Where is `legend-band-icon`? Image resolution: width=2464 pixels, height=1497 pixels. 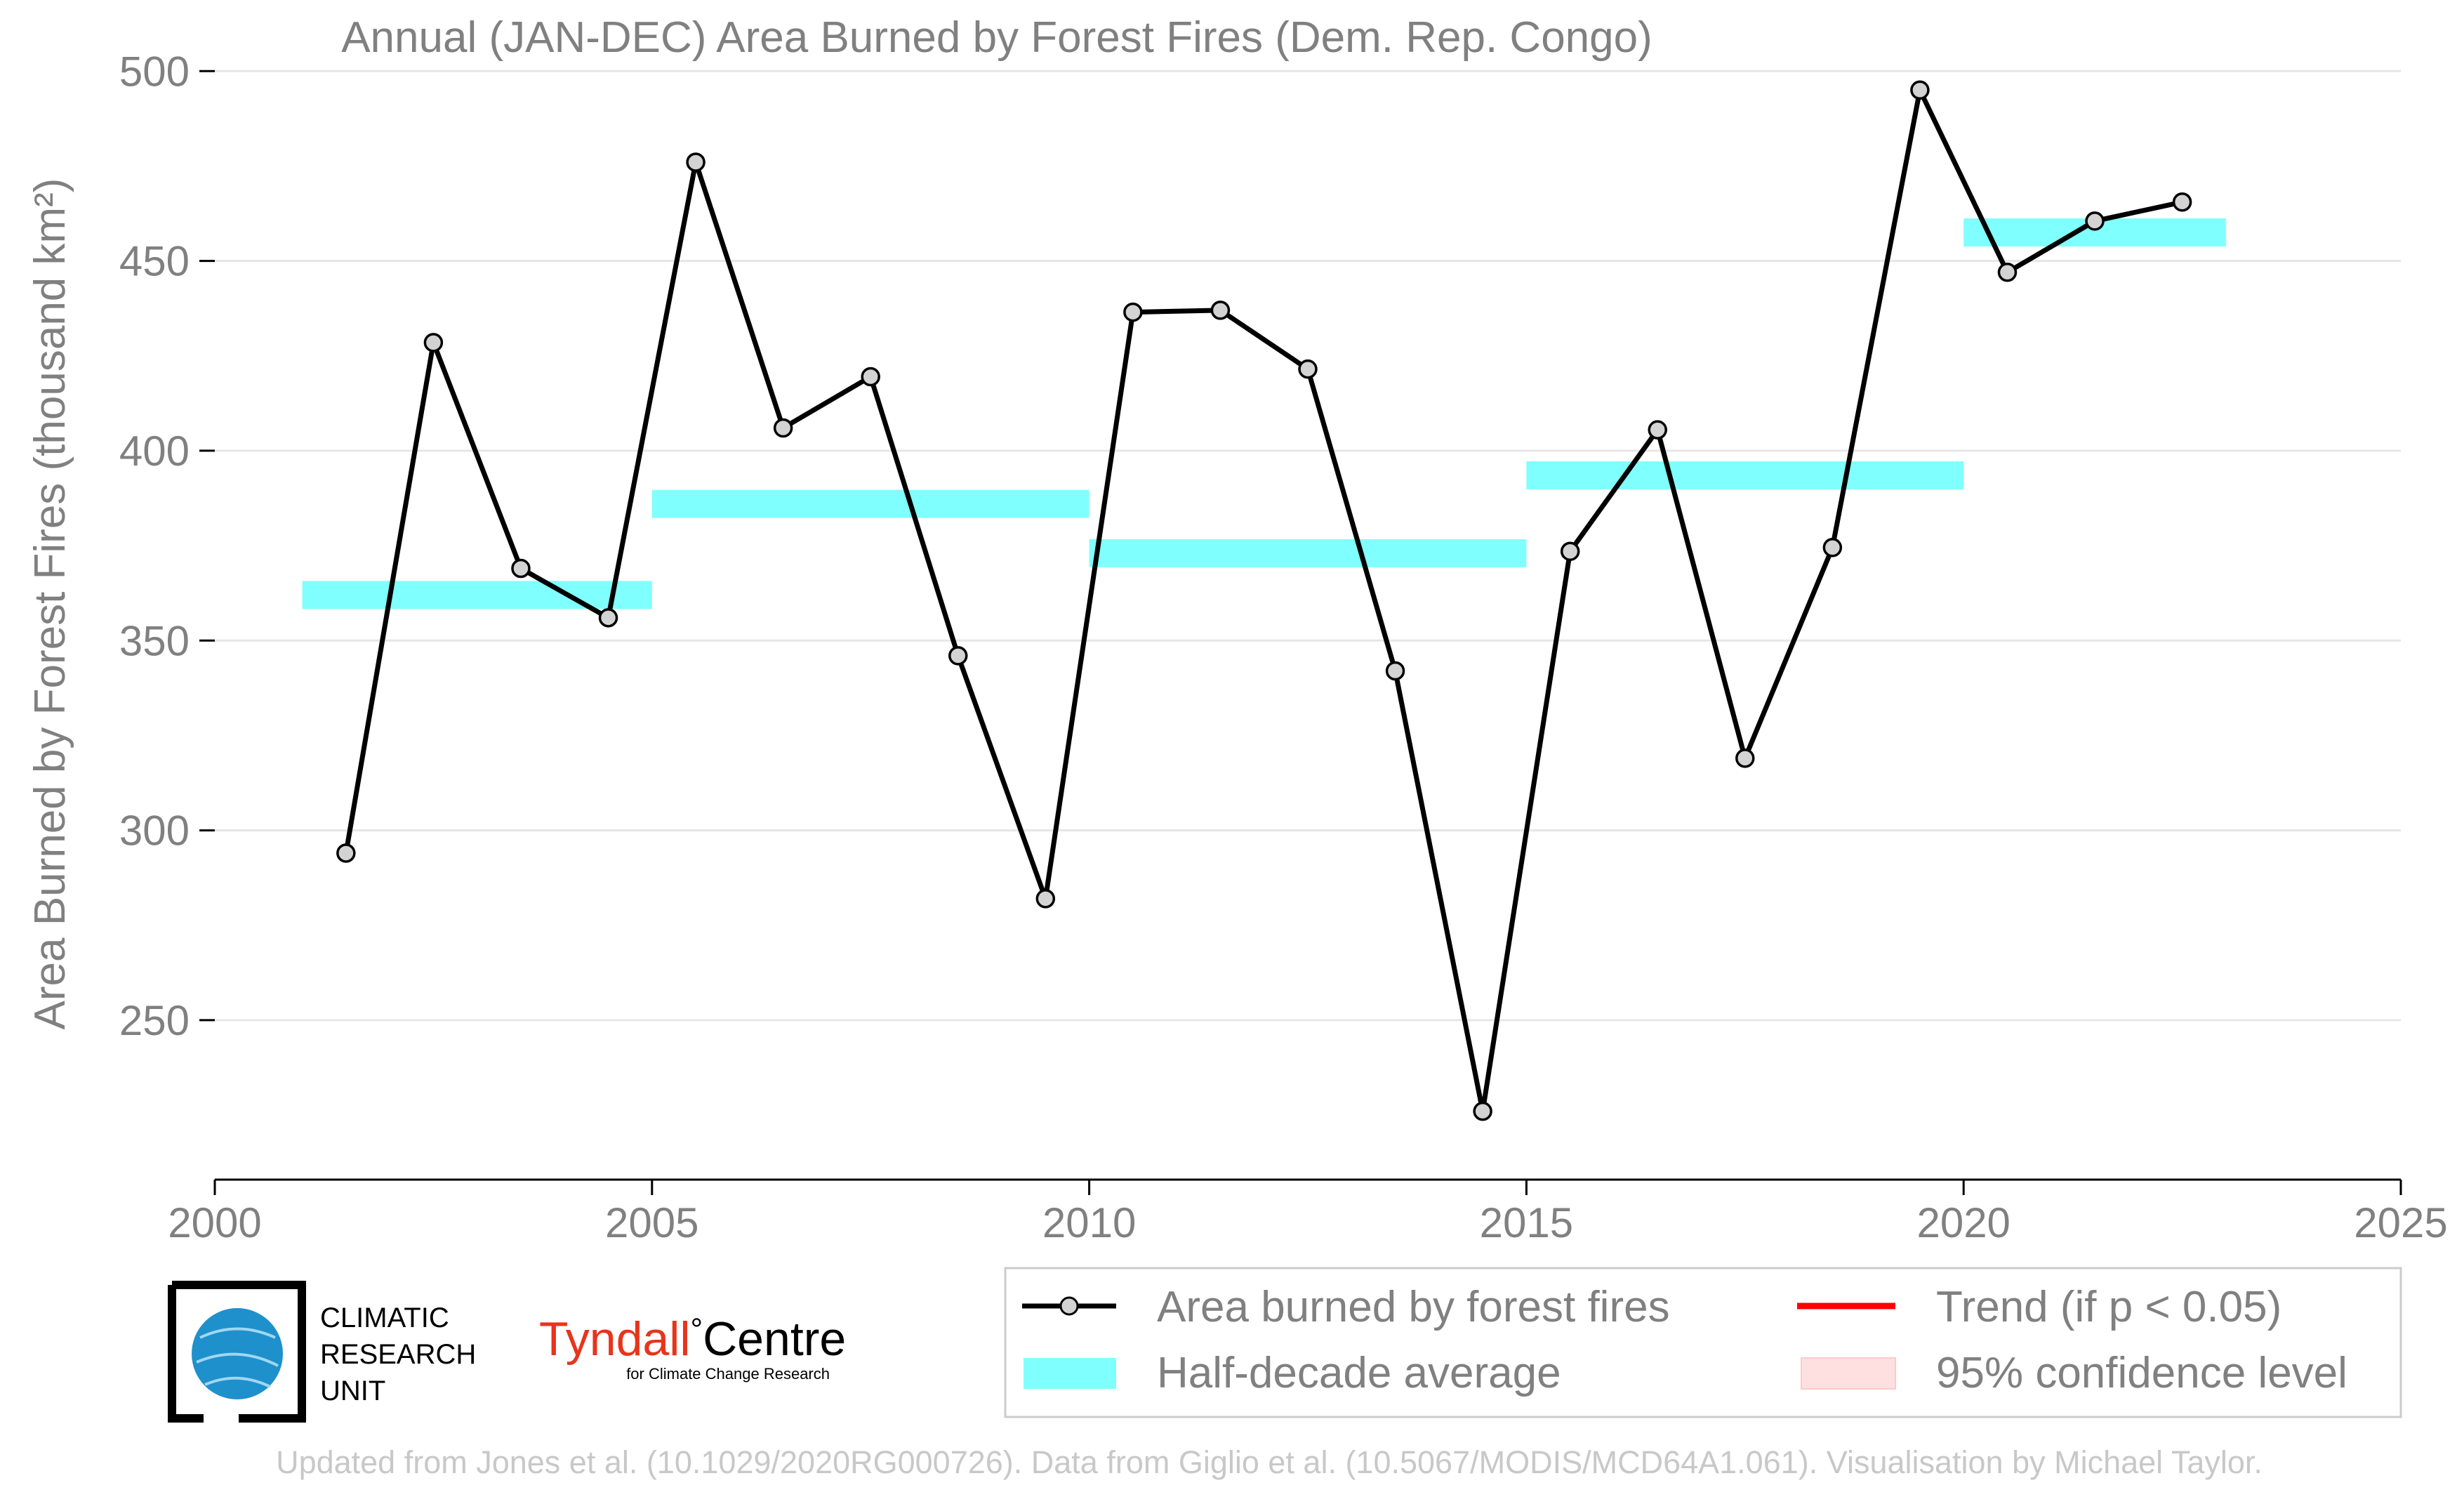 legend-band-icon is located at coordinates (1070, 1373).